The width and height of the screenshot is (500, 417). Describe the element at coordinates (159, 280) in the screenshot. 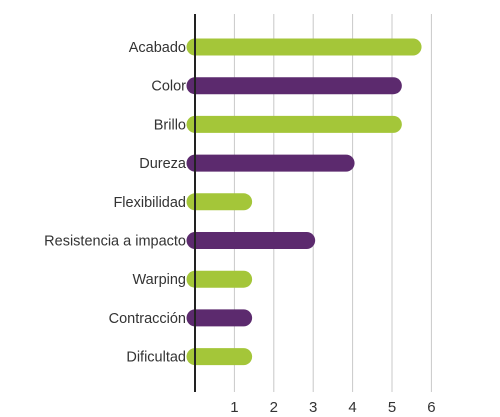

I see `category-label: Warping` at that location.